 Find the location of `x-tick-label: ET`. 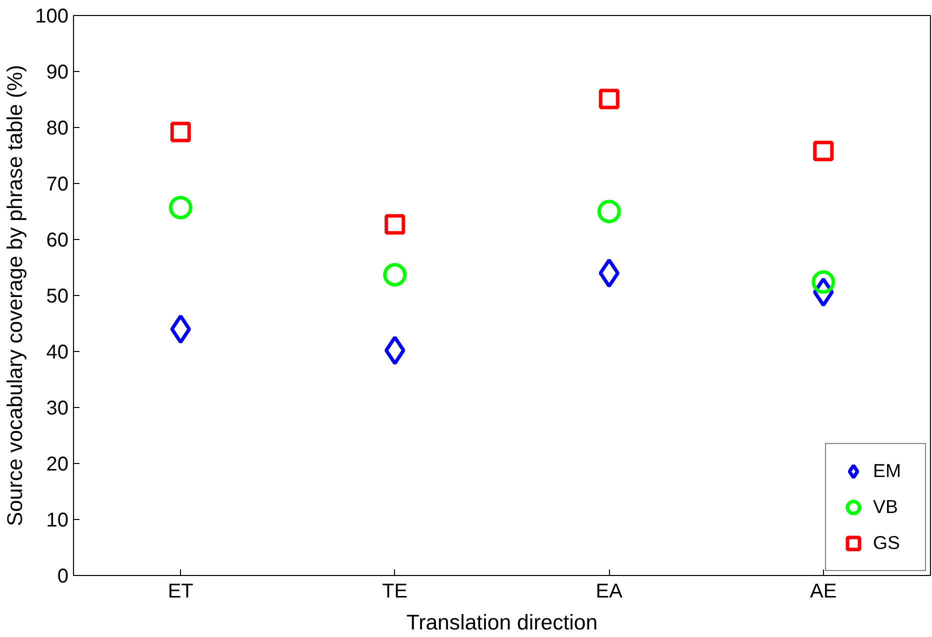

x-tick-label: ET is located at coordinates (181, 591).